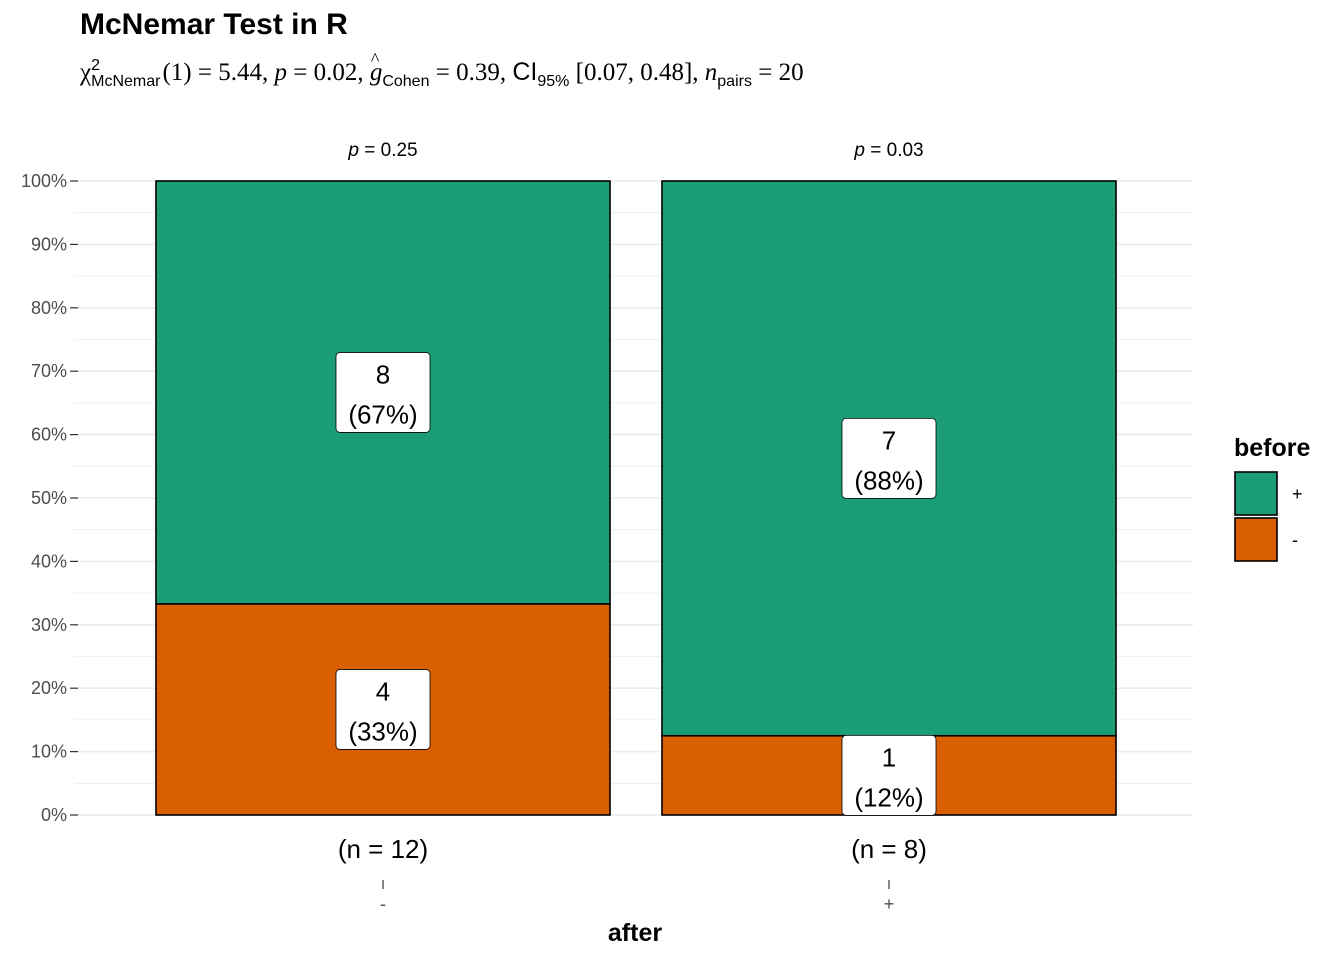 The width and height of the screenshot is (1344, 960). What do you see at coordinates (49, 244) in the screenshot?
I see `y-tick-label: 90%` at bounding box center [49, 244].